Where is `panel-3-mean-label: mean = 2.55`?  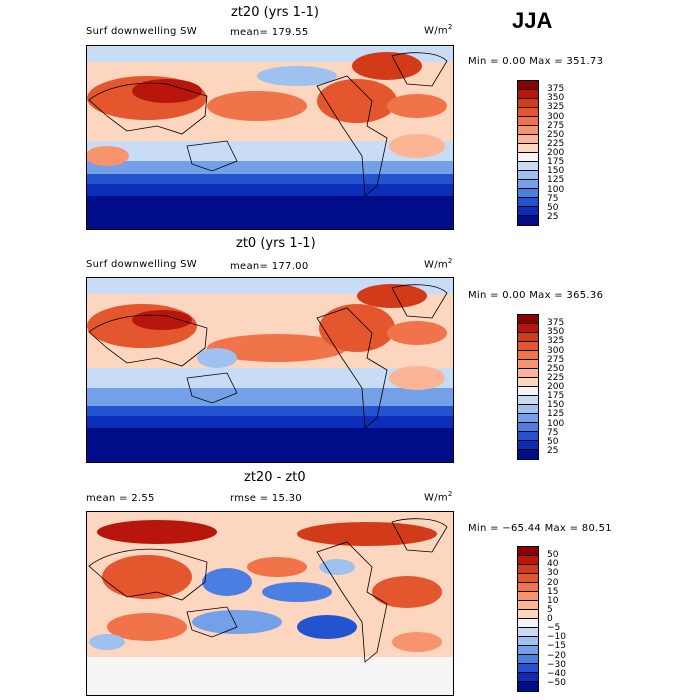
panel-3-mean-label: mean = 2.55 is located at coordinates (120, 498).